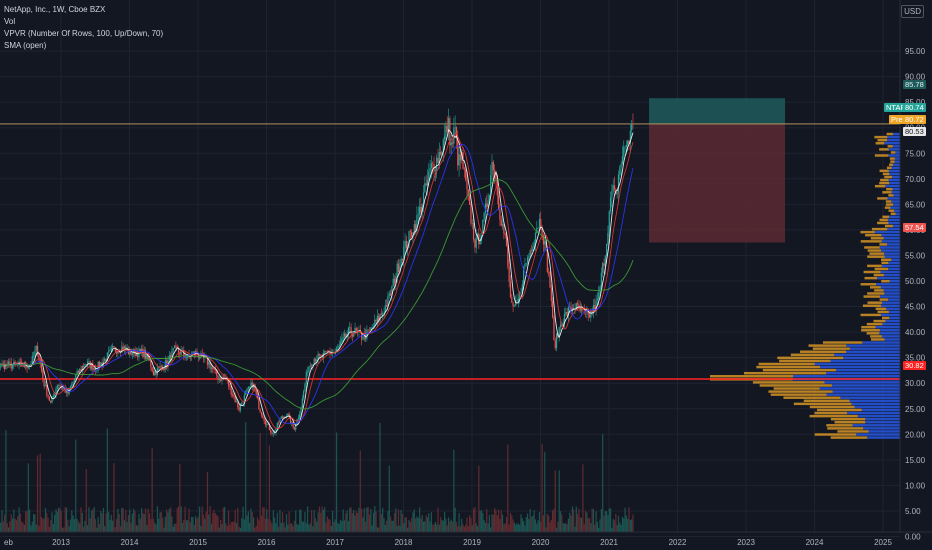 This screenshot has width=932, height=550. What do you see at coordinates (717, 170) in the screenshot?
I see `position-zones` at bounding box center [717, 170].